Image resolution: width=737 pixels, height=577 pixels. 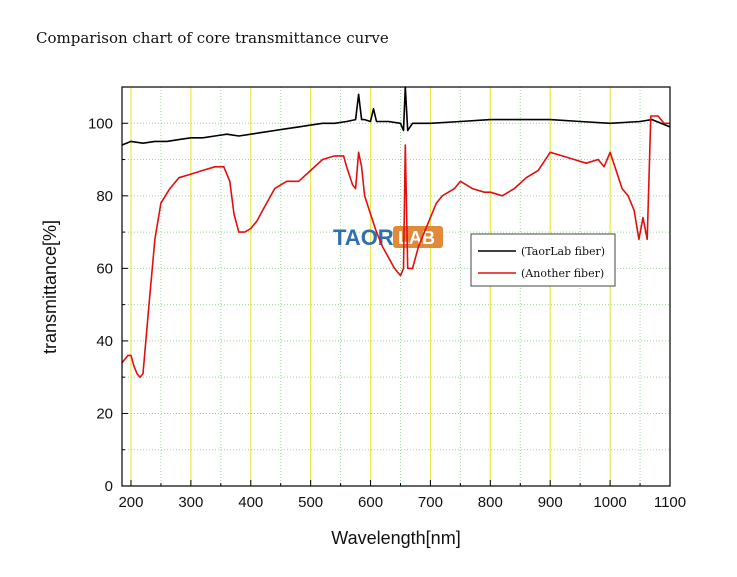 I want to click on x-axis-title: Wavelength[nm], so click(x=395, y=538).